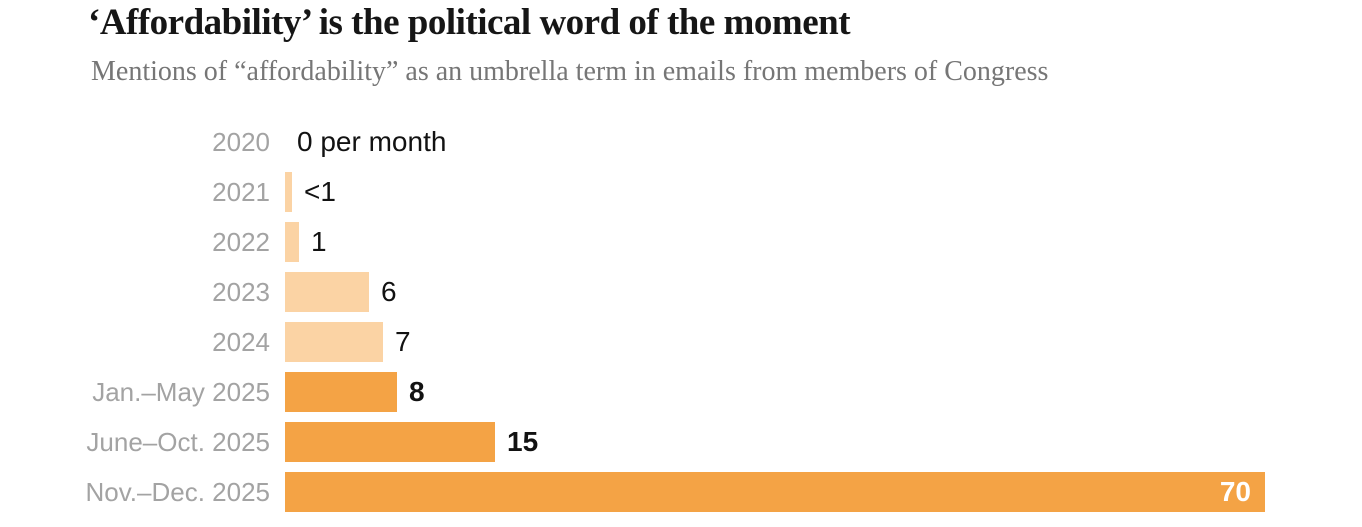  Describe the element at coordinates (241, 341) in the screenshot. I see `category-label: 2024` at that location.